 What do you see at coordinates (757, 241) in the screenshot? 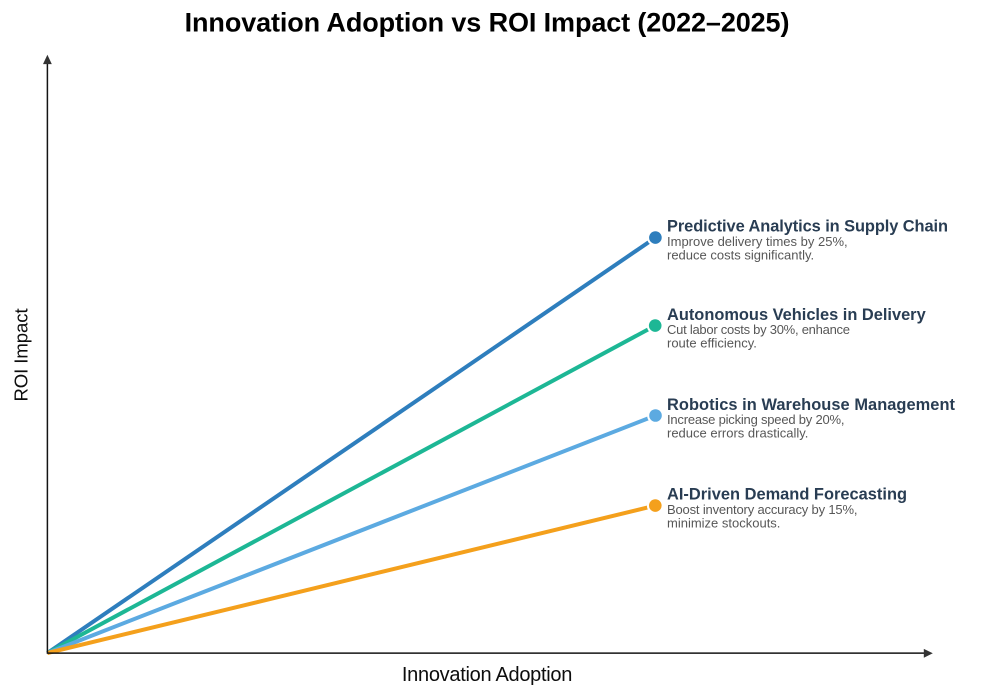
I see `svg-text: Improve delivery times by 25%,` at bounding box center [757, 241].